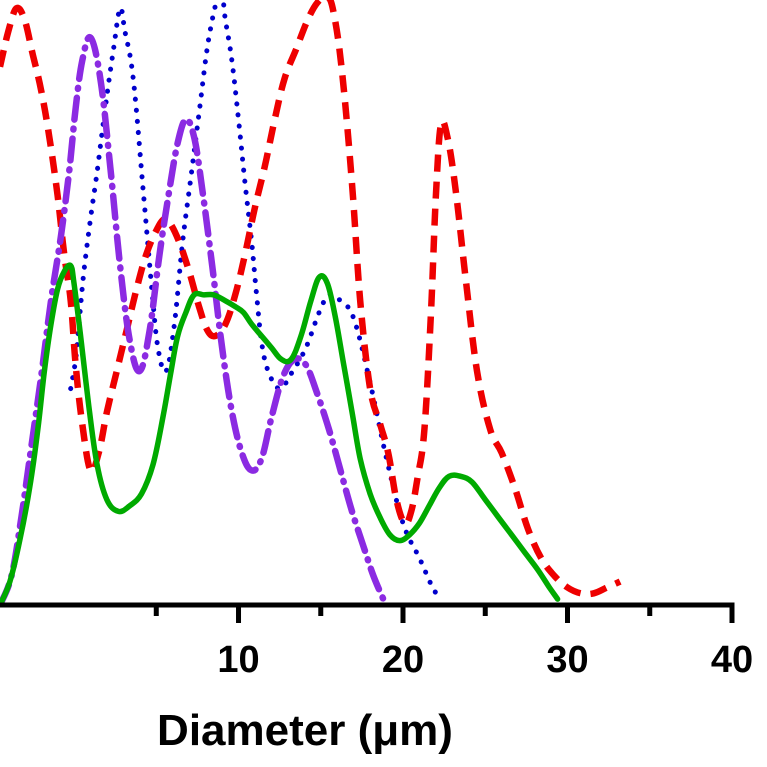 Image resolution: width=767 pixels, height=767 pixels. Describe the element at coordinates (567, 660) in the screenshot. I see `x-tick-label-30: 30` at that location.